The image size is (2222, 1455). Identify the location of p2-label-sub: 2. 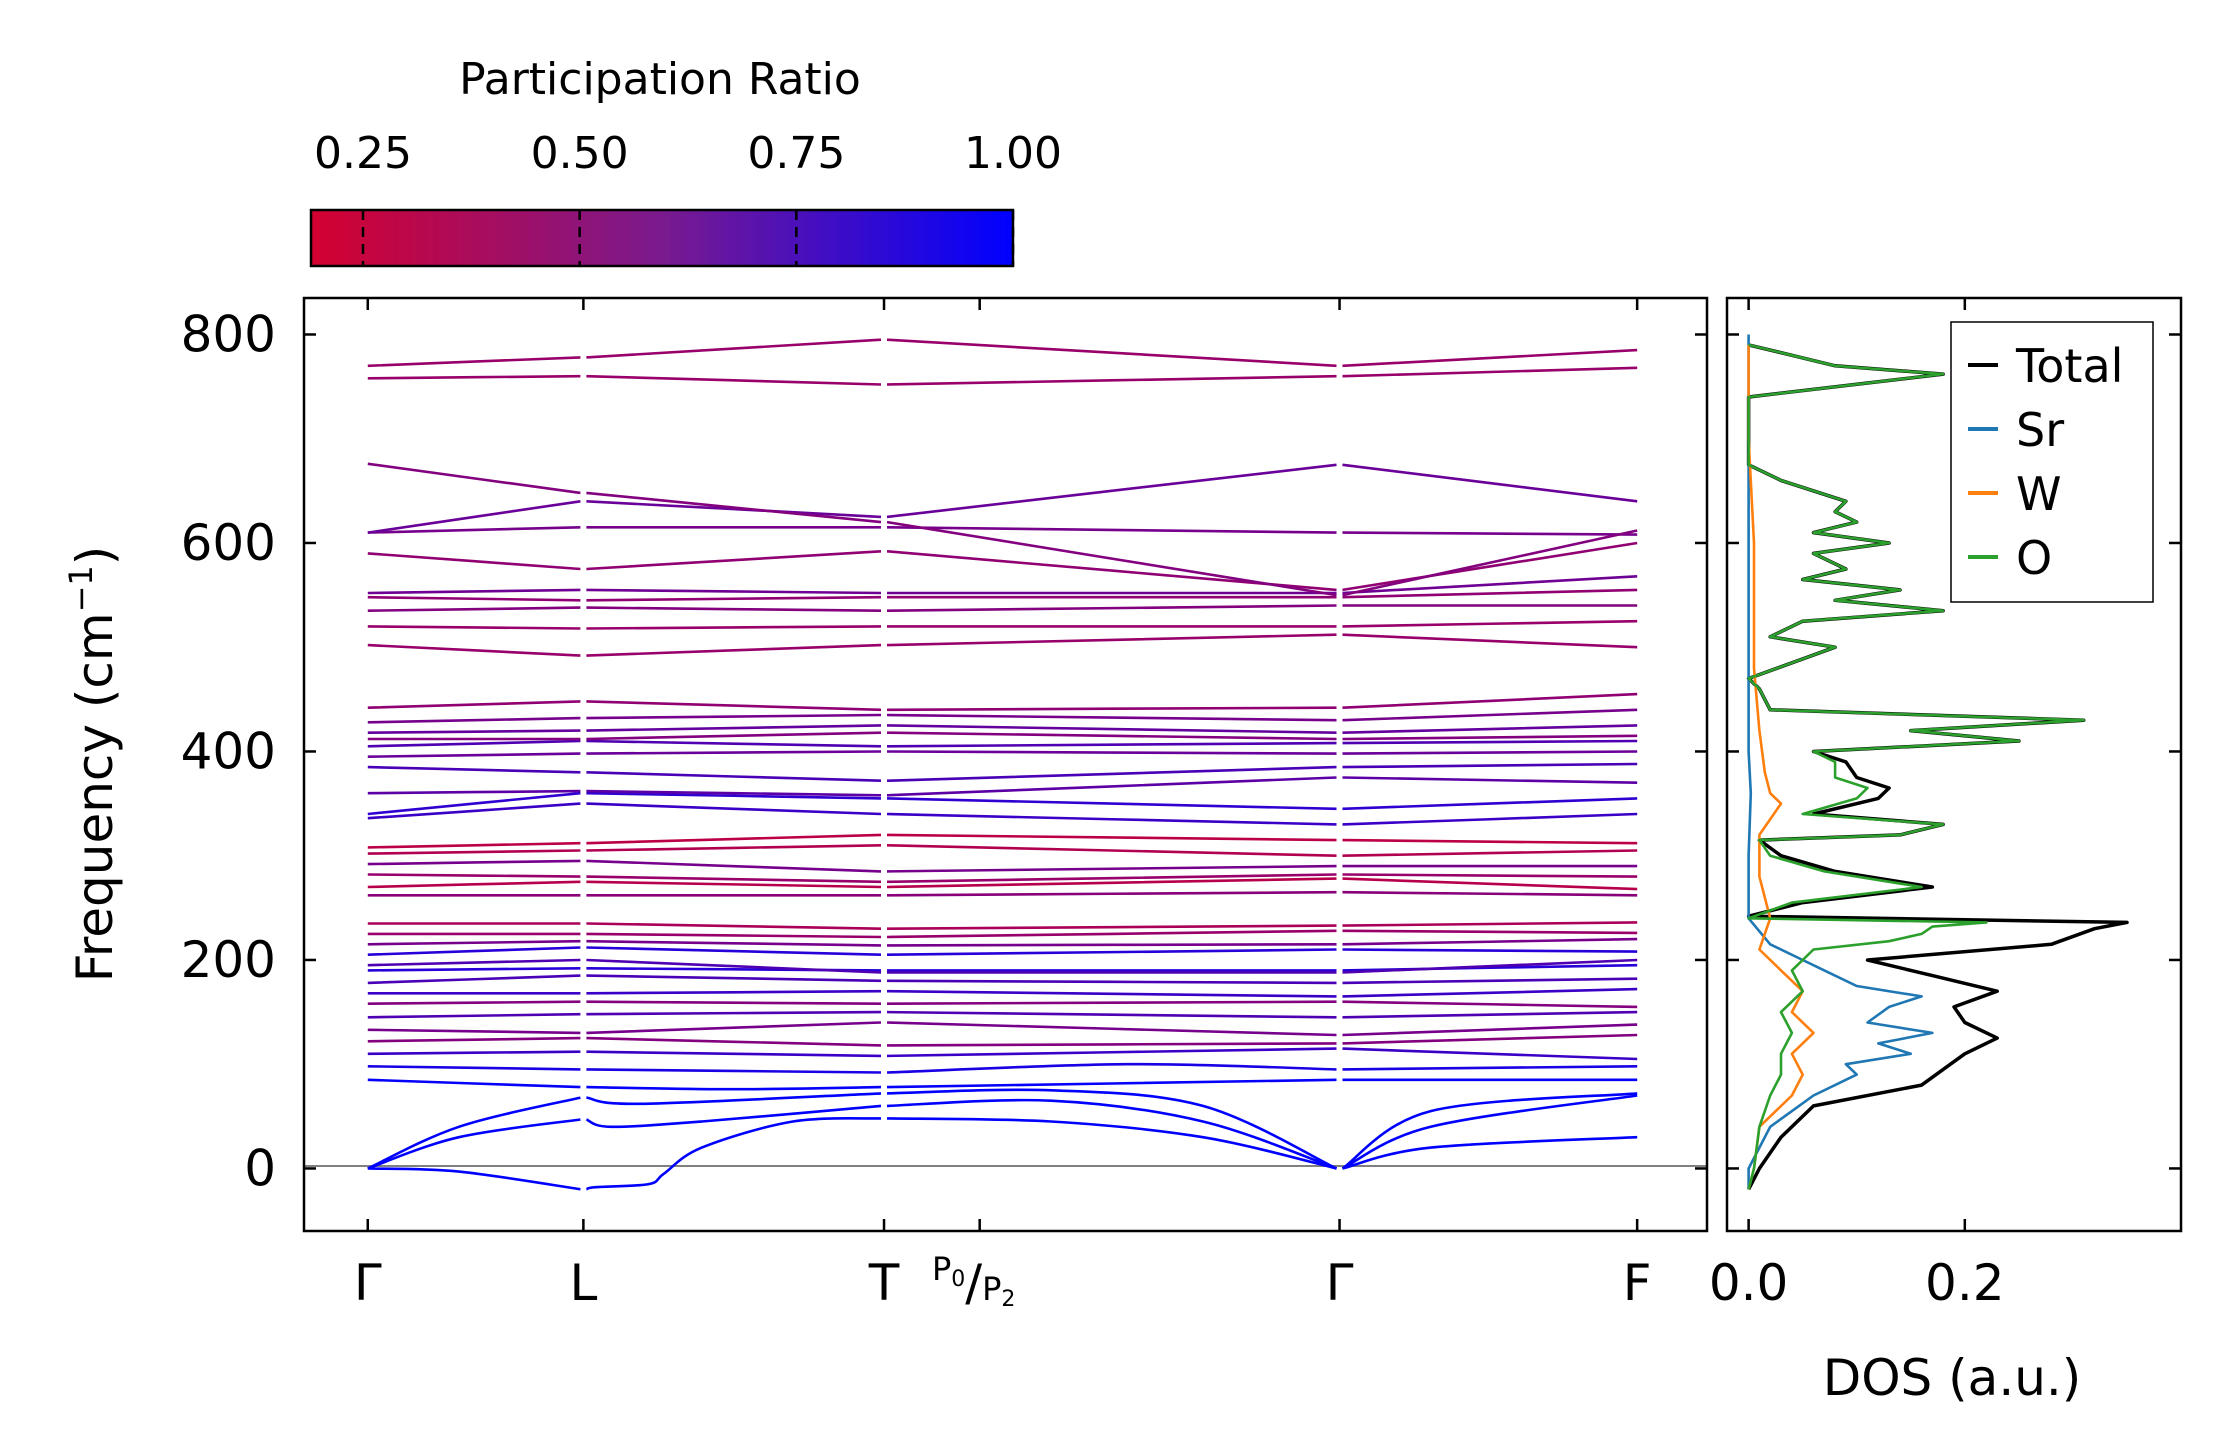
(1008, 1299).